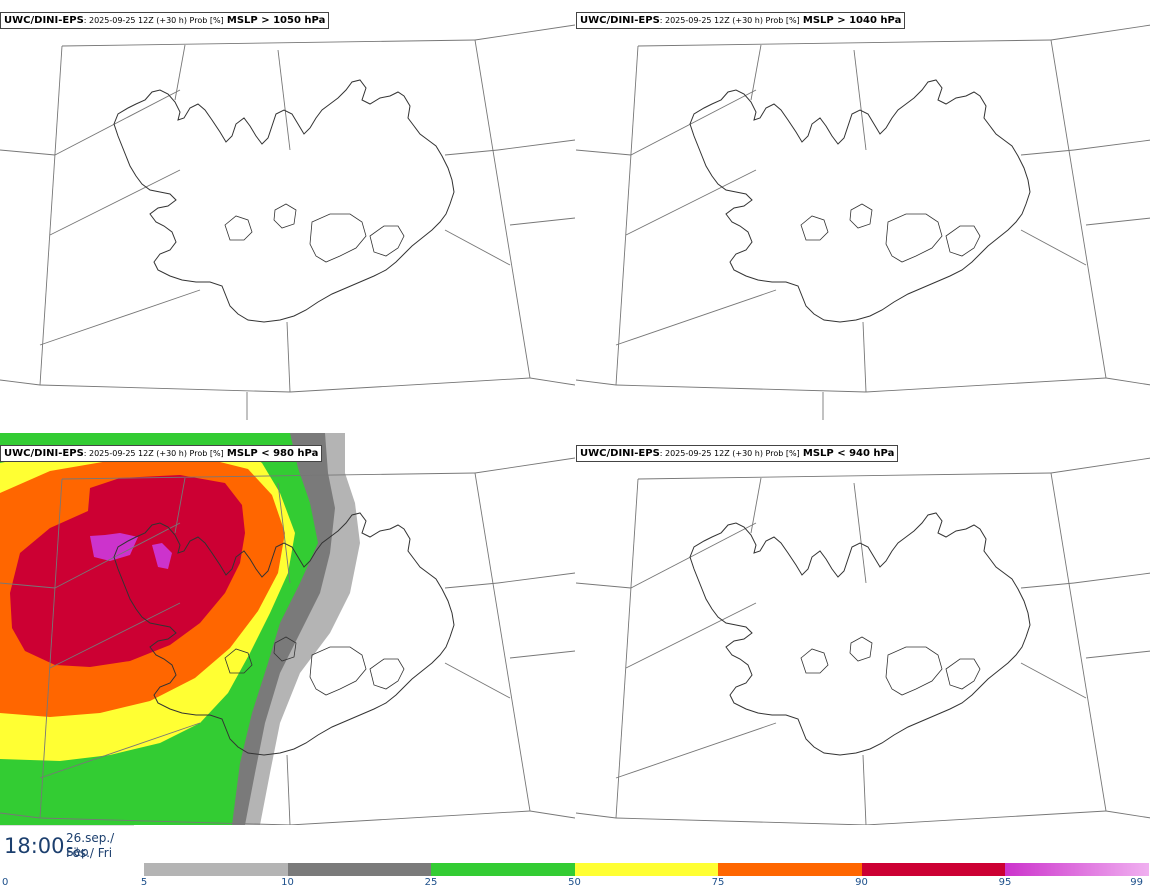  What do you see at coordinates (144, 882) in the screenshot?
I see `colorbar-tick-label: 5` at bounding box center [144, 882].